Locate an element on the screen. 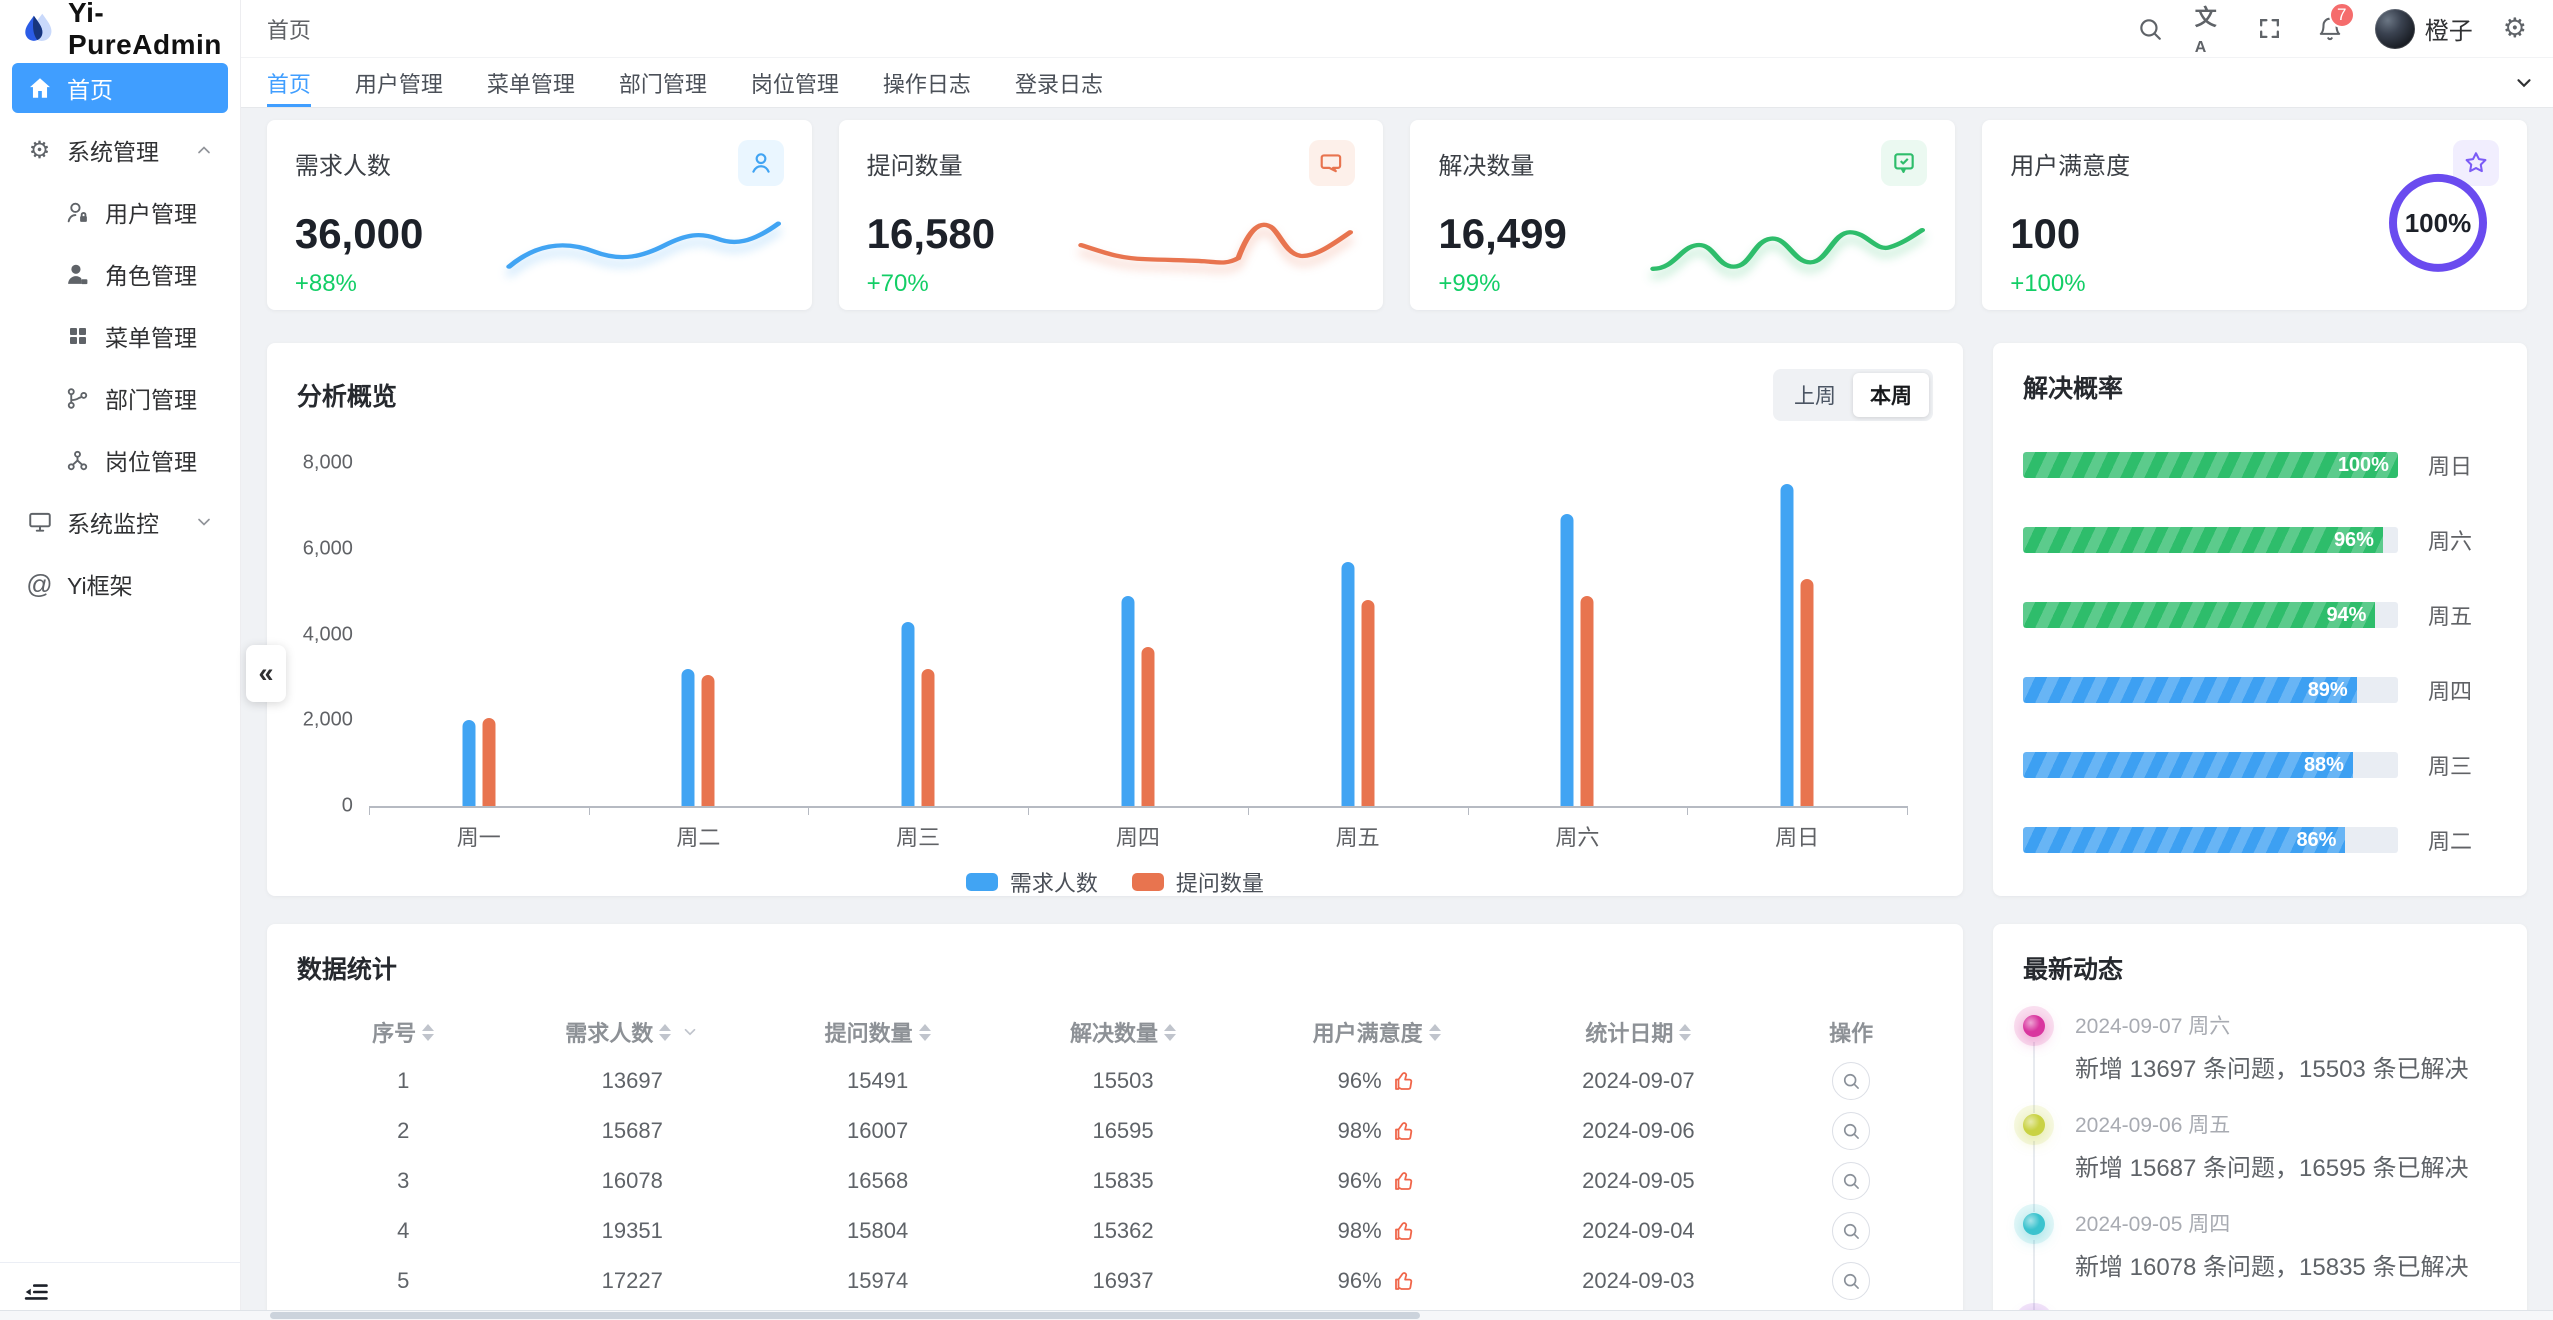 This screenshot has width=2553, height=1320. avatar is located at coordinates (2394, 28).